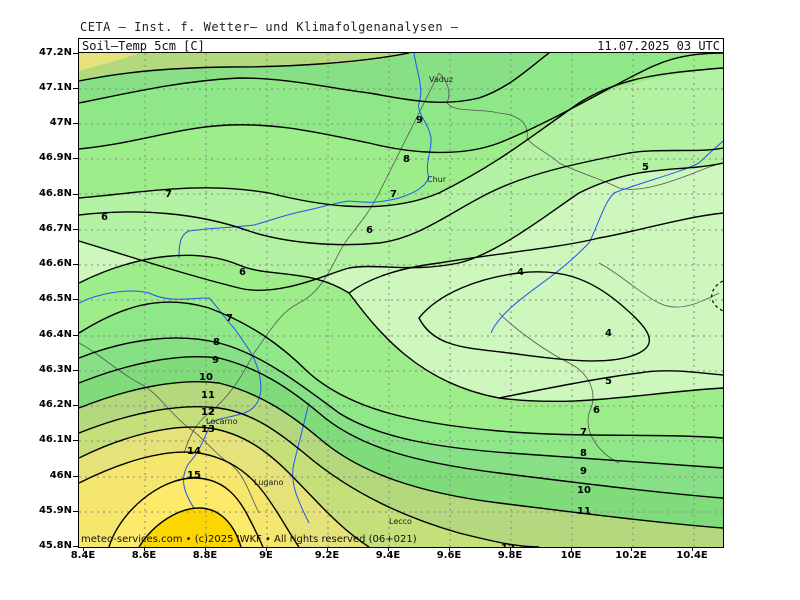 This screenshot has width=800, height=600. Describe the element at coordinates (510, 555) in the screenshot. I see `lon-tick-label: 9.8E` at that location.